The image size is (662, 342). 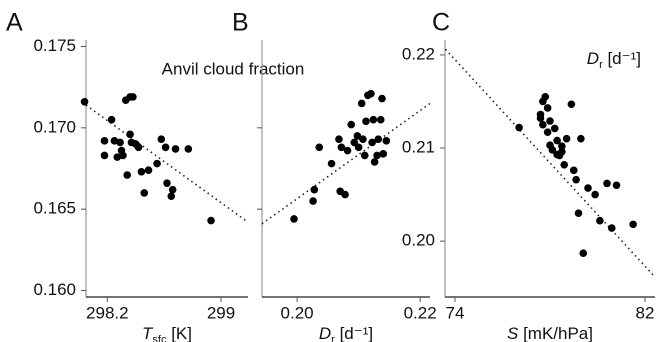 I want to click on panel-letter: C, so click(x=441, y=23).